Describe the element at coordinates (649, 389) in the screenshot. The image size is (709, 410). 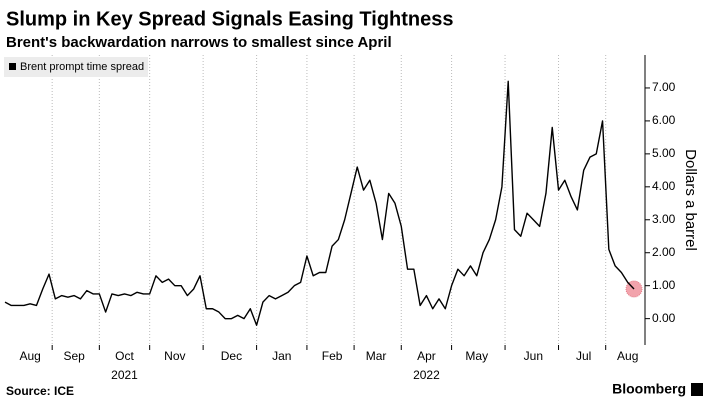
I see `brand: Bloomberg` at that location.